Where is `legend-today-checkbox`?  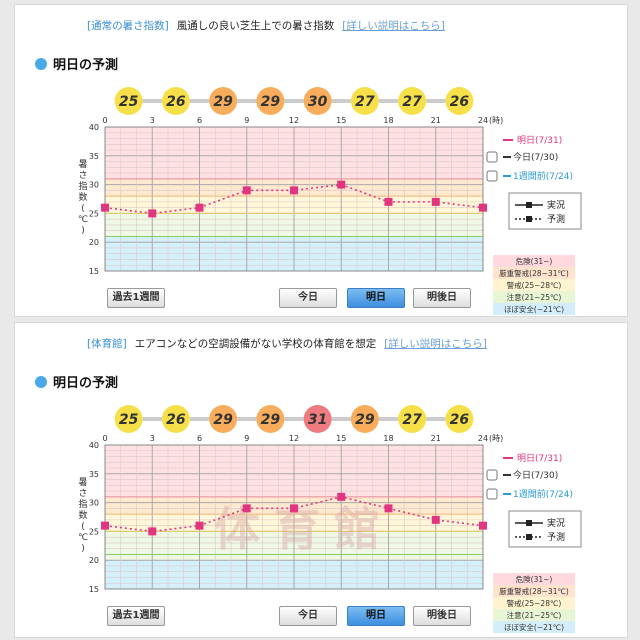
legend-today-checkbox is located at coordinates (492, 157).